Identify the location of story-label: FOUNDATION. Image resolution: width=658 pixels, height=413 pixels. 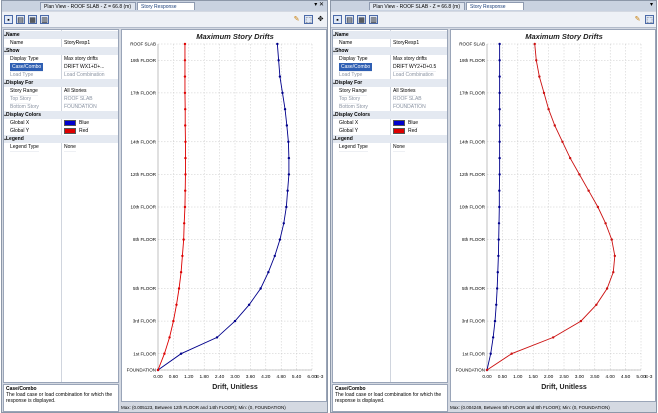
(470, 370).